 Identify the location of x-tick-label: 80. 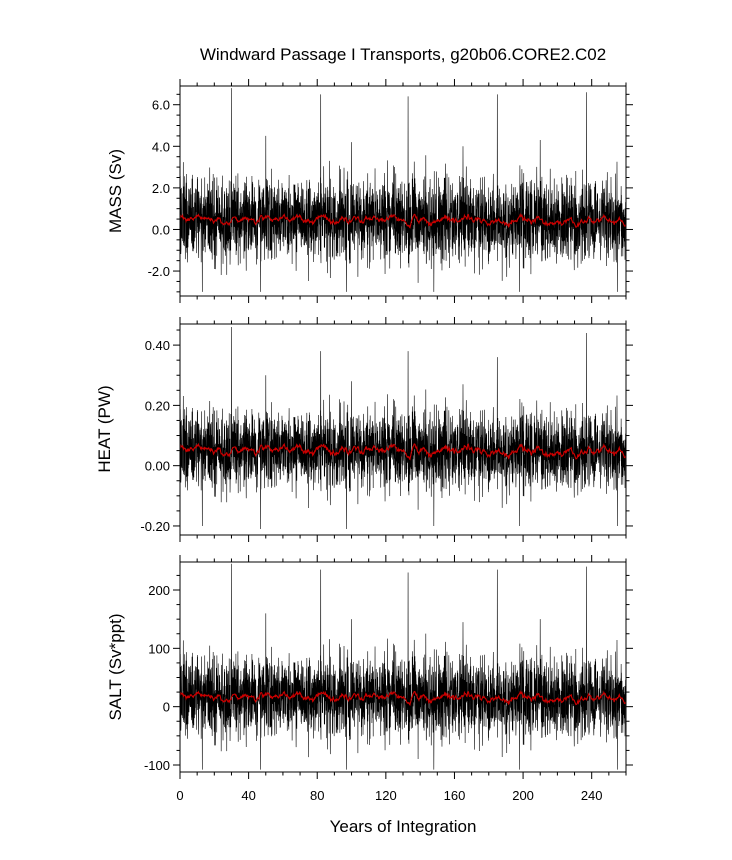
(317, 795).